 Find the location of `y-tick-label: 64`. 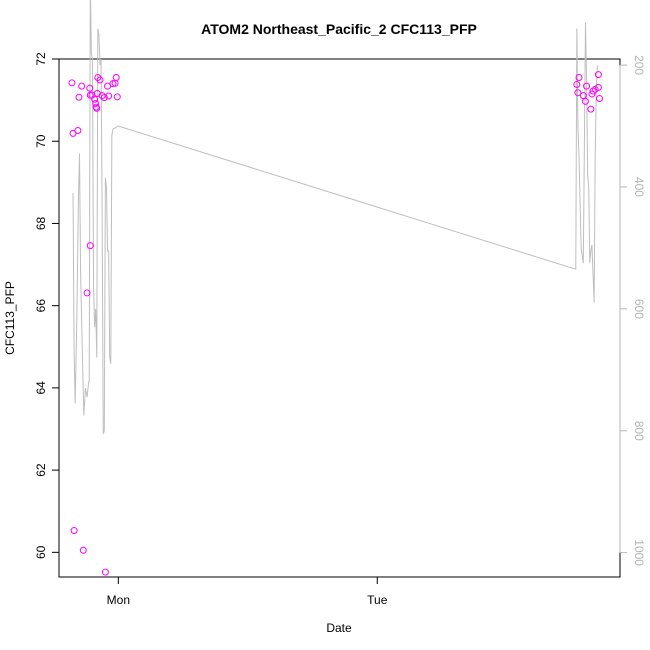

y-tick-label: 64 is located at coordinates (41, 388).